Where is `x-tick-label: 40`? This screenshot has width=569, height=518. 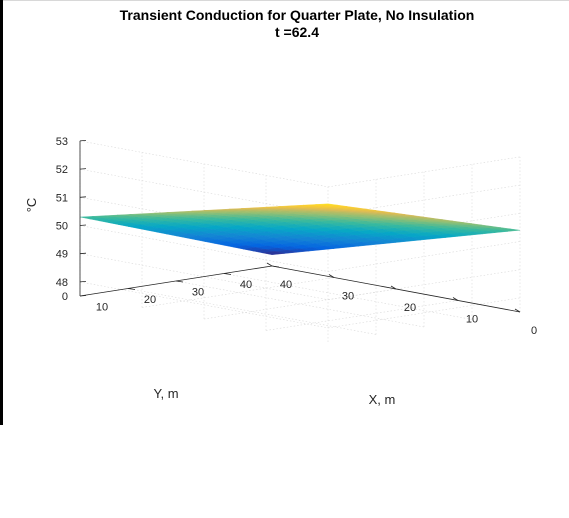
x-tick-label: 40 is located at coordinates (286, 285).